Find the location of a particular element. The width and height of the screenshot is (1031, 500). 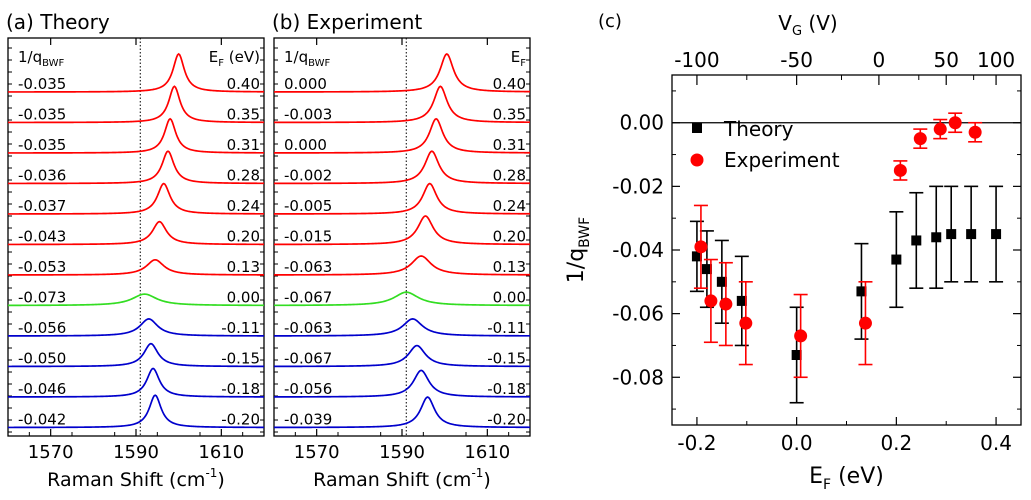

x-tick-label: 0.4 is located at coordinates (996, 443).